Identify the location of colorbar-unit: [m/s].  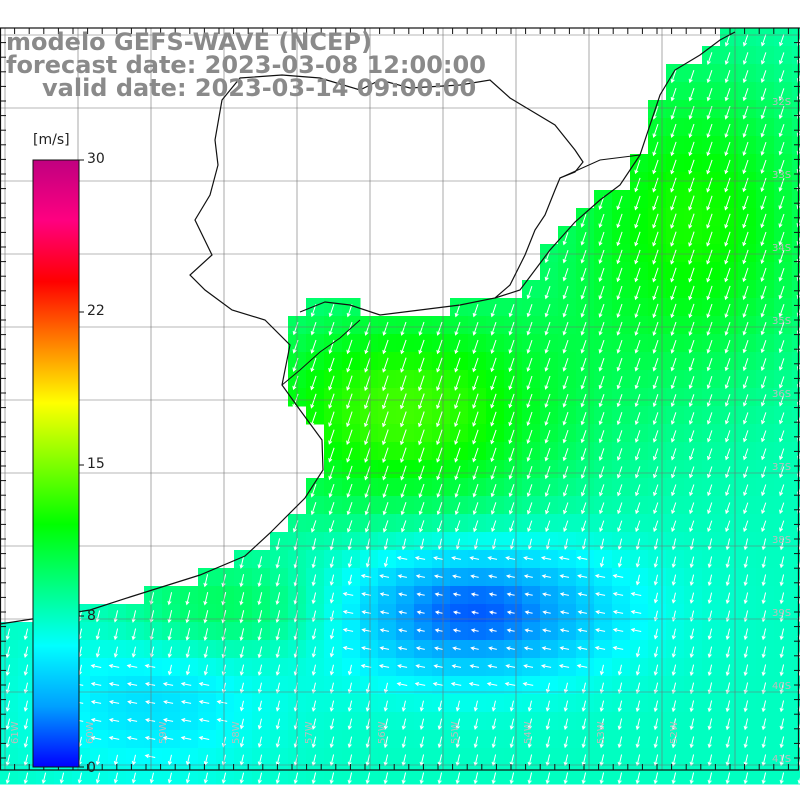
(51, 140).